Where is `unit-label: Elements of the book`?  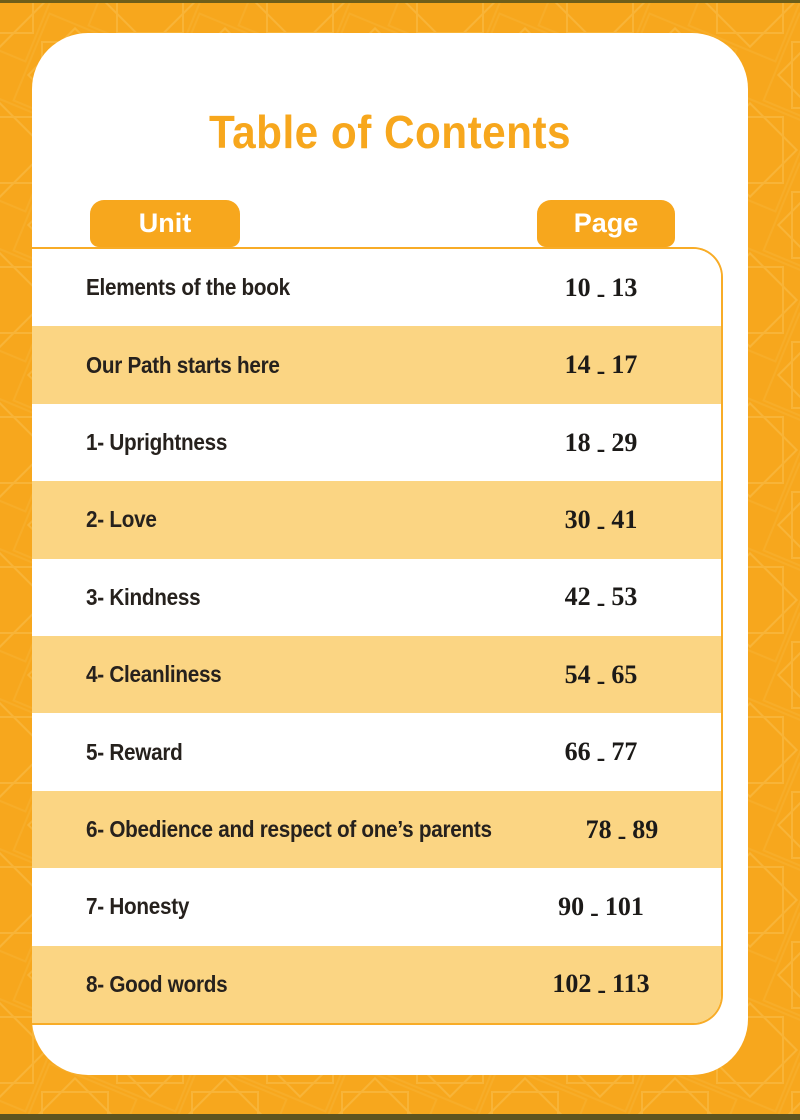
unit-label: Elements of the book is located at coordinates (188, 287).